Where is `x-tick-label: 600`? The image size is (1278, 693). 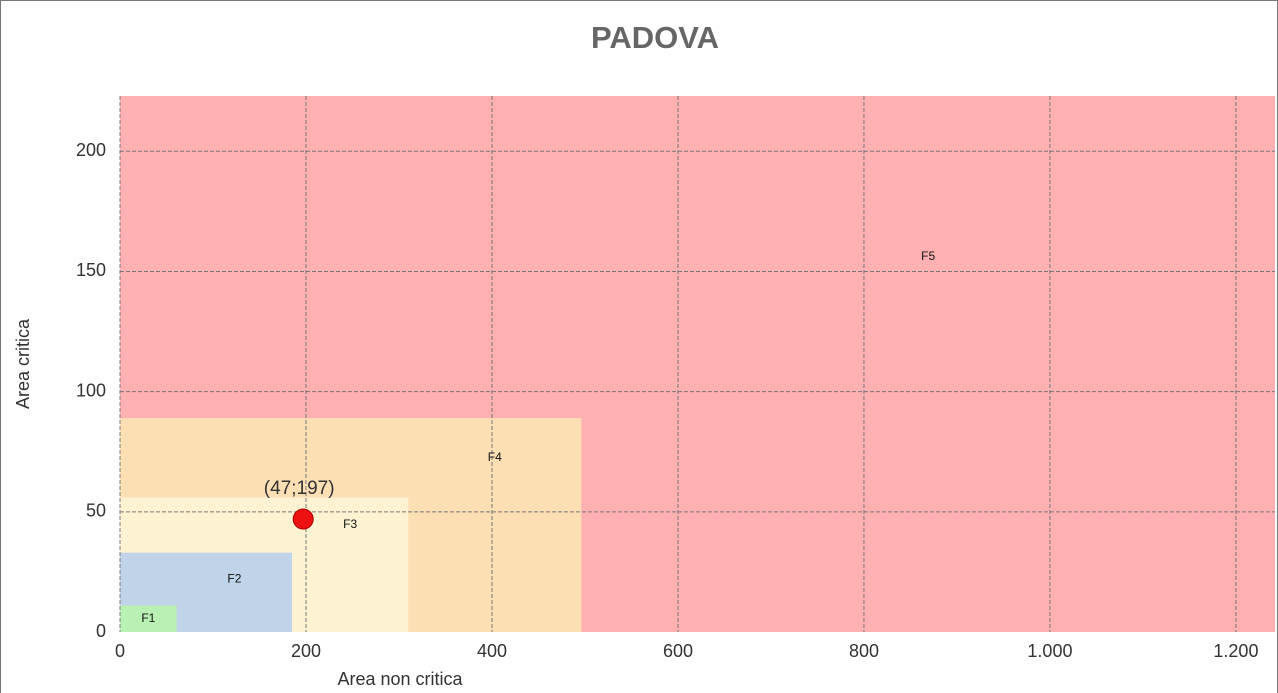 x-tick-label: 600 is located at coordinates (678, 651).